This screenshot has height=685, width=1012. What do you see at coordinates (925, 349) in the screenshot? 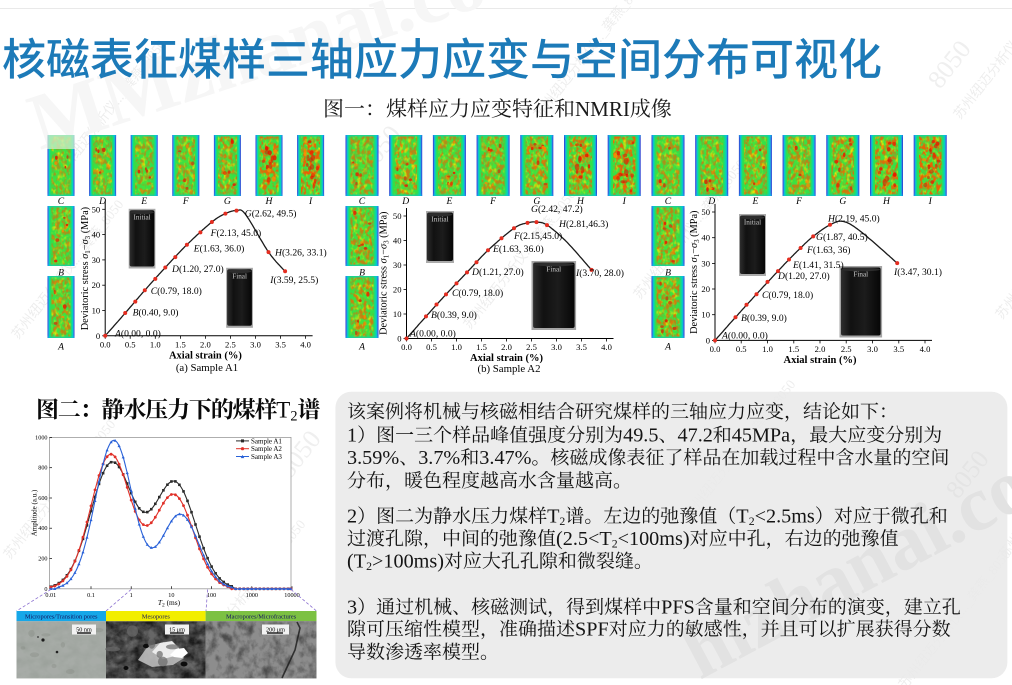
I see `svg-text: 4.0` at bounding box center [925, 349].